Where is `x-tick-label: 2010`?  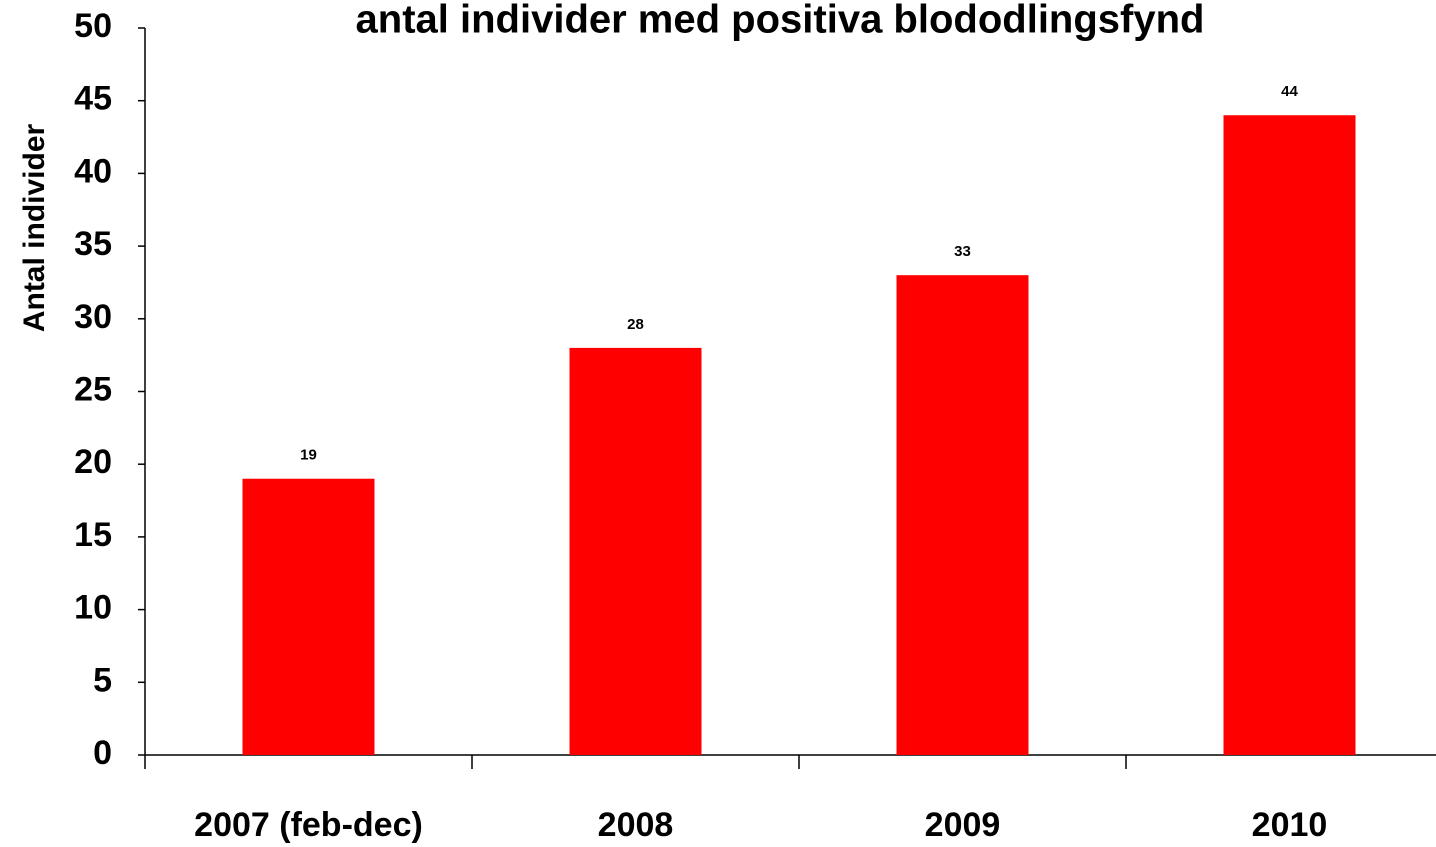 x-tick-label: 2010 is located at coordinates (1290, 825).